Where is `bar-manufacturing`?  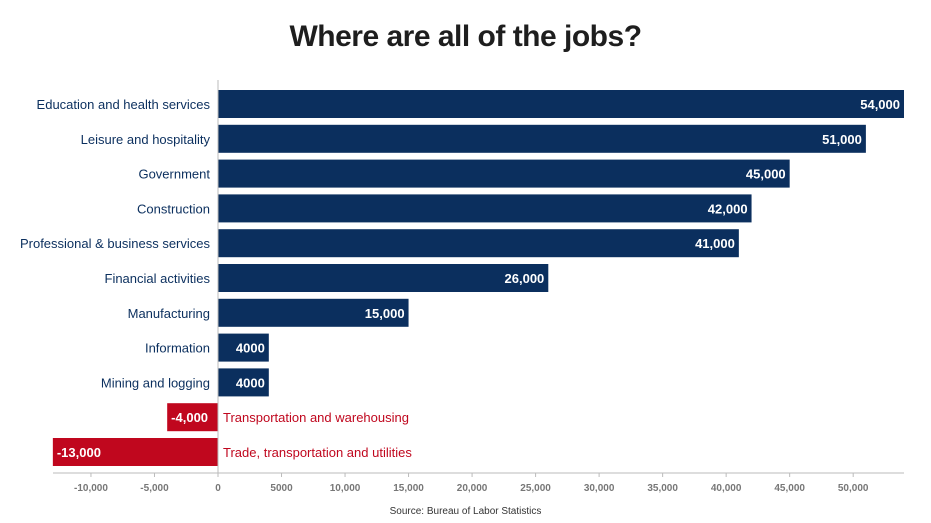
bar-manufacturing is located at coordinates (313, 312).